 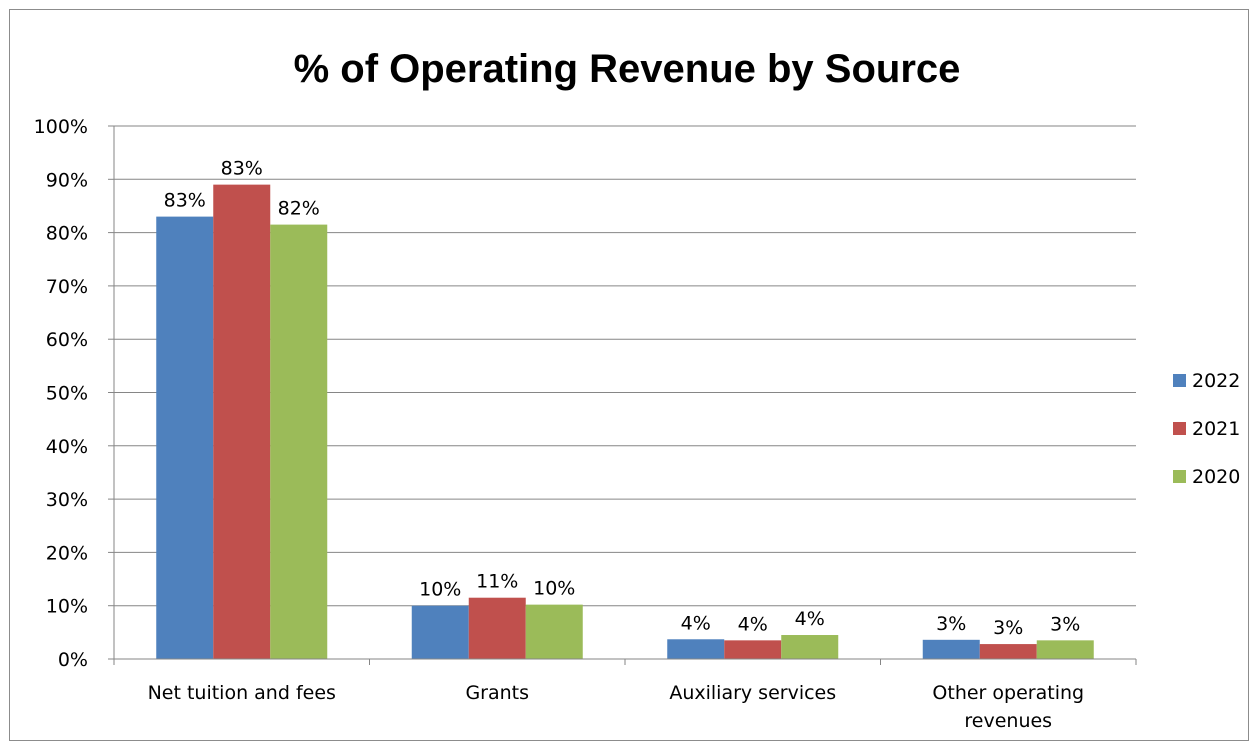 What do you see at coordinates (1216, 381) in the screenshot?
I see `legend-label-2022: 2022` at bounding box center [1216, 381].